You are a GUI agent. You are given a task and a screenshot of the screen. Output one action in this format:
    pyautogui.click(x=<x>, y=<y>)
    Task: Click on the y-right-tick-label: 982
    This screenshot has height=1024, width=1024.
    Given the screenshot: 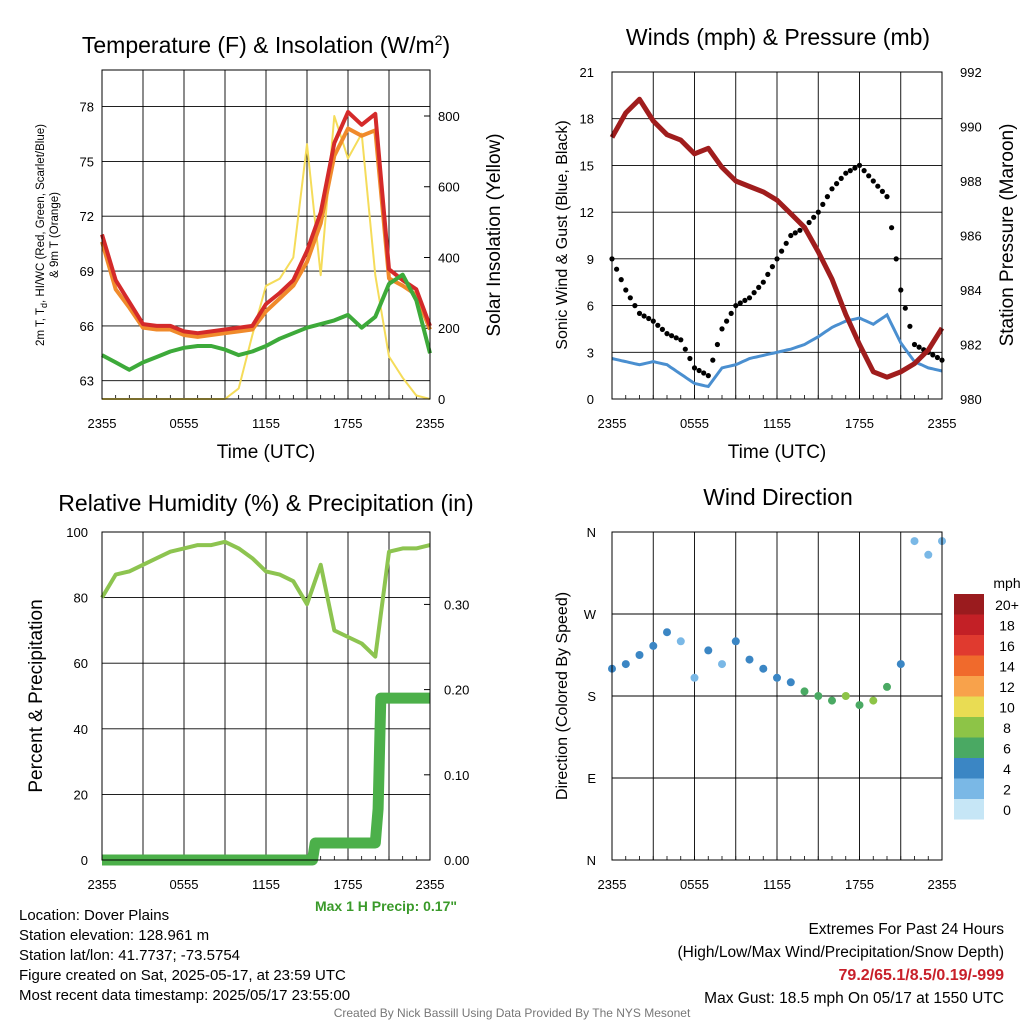 What is the action you would take?
    pyautogui.click(x=971, y=345)
    